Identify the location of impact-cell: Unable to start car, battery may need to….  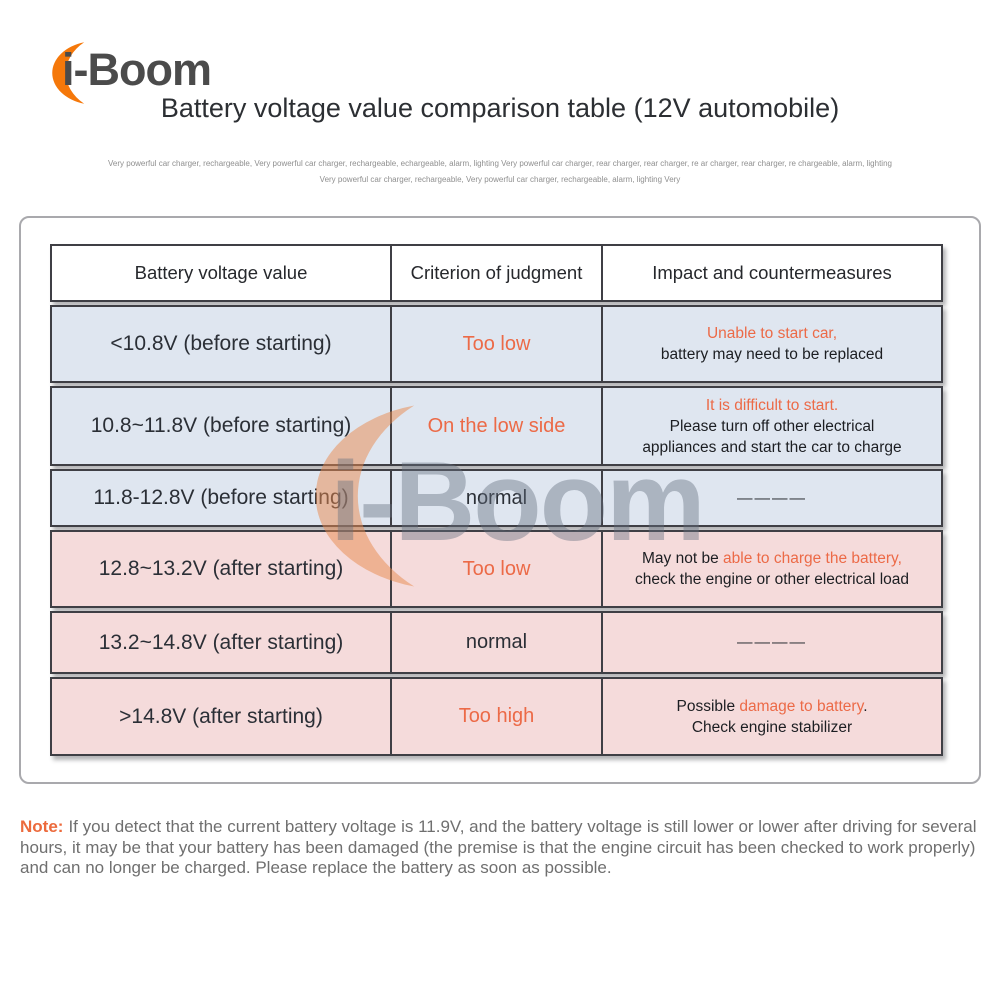
(771, 344).